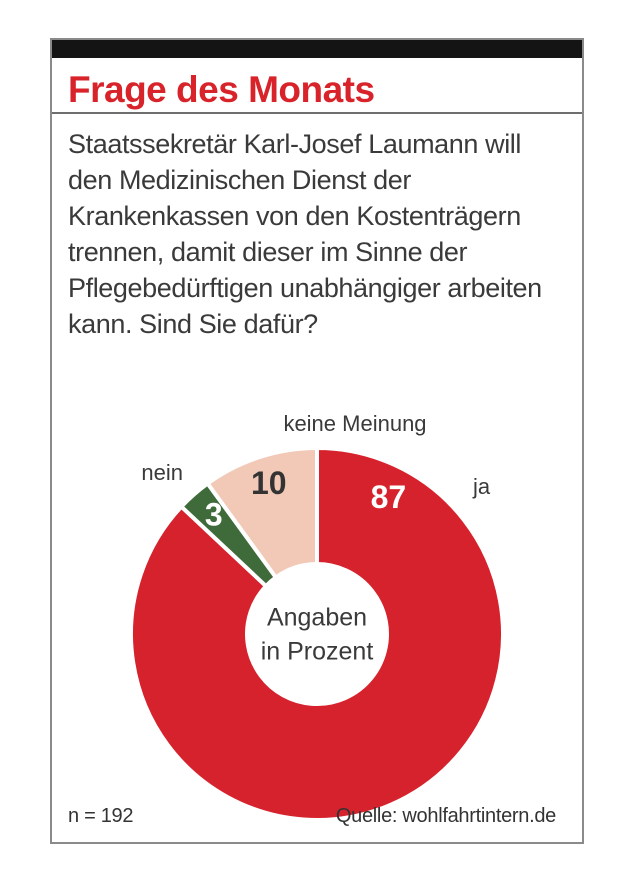 The width and height of the screenshot is (637, 889). I want to click on value-label-keine-meinung: 3, so click(214, 514).